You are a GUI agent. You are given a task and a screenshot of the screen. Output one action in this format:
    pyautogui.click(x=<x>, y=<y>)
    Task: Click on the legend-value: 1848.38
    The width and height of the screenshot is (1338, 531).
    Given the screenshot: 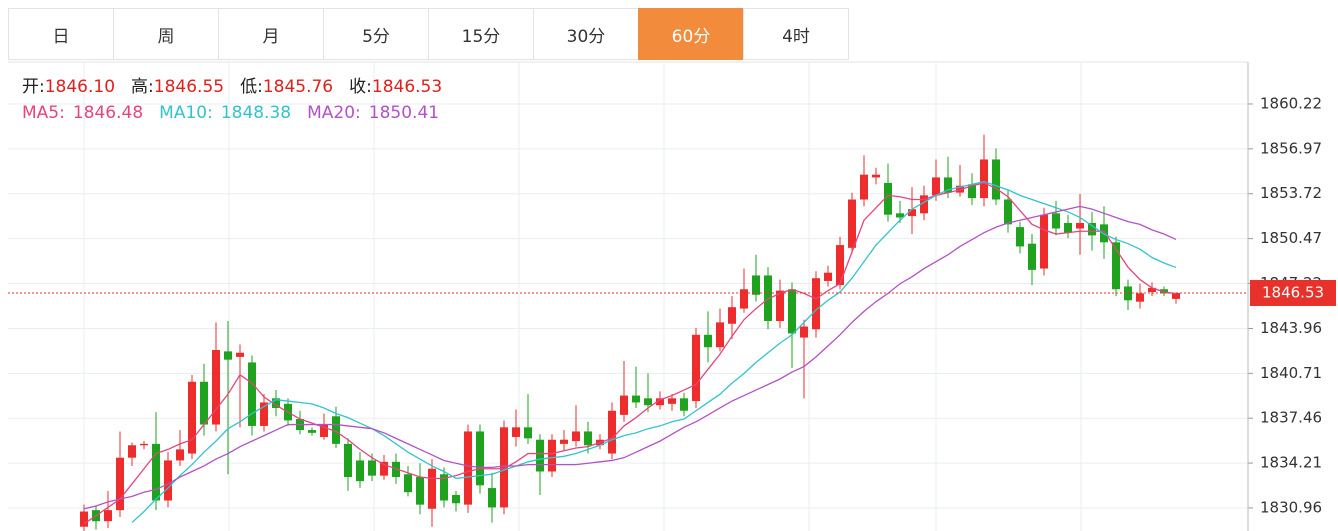 What is the action you would take?
    pyautogui.click(x=256, y=113)
    